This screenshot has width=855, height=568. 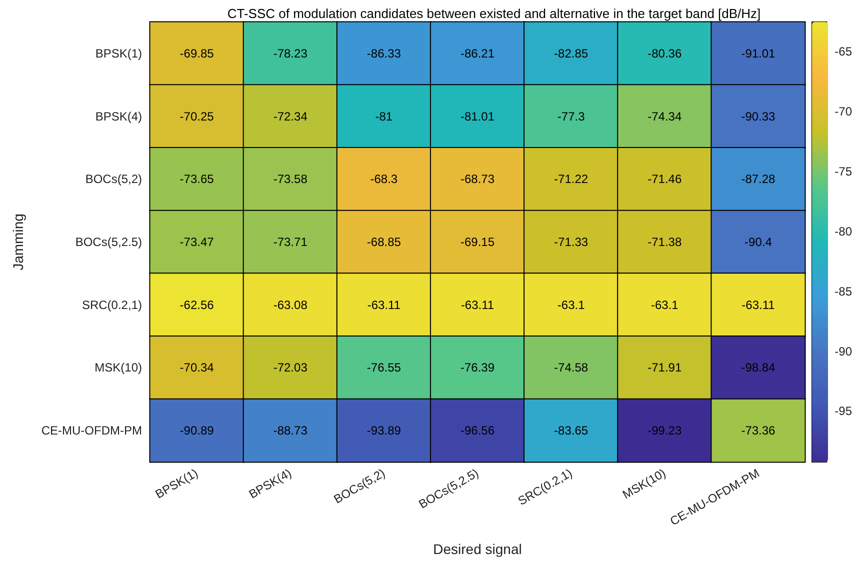 What do you see at coordinates (290, 242) in the screenshot?
I see `data-label: -73.71` at bounding box center [290, 242].